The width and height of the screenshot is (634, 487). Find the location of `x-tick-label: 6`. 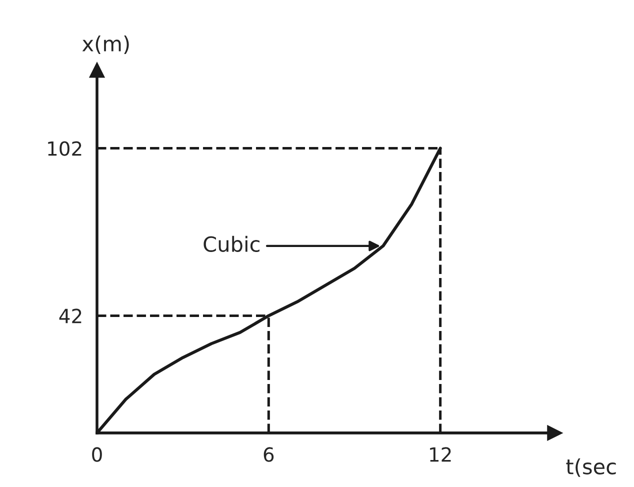

x-tick-label: 6 is located at coordinates (269, 454).